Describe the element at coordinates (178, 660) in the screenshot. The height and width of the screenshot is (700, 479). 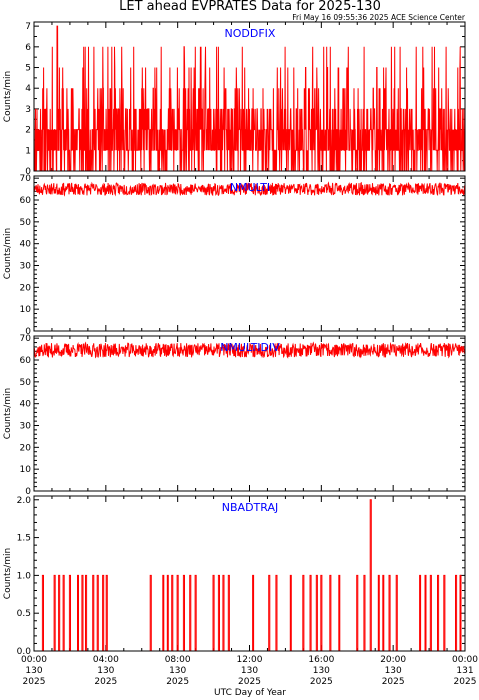
I see `x-tick-time-label: 08:00` at that location.